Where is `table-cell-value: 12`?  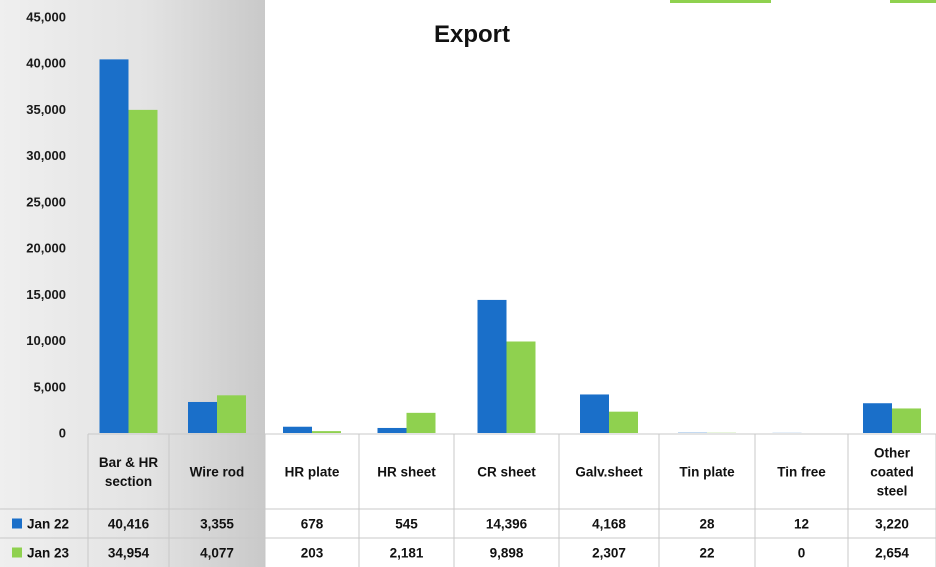 table-cell-value: 12 is located at coordinates (801, 524).